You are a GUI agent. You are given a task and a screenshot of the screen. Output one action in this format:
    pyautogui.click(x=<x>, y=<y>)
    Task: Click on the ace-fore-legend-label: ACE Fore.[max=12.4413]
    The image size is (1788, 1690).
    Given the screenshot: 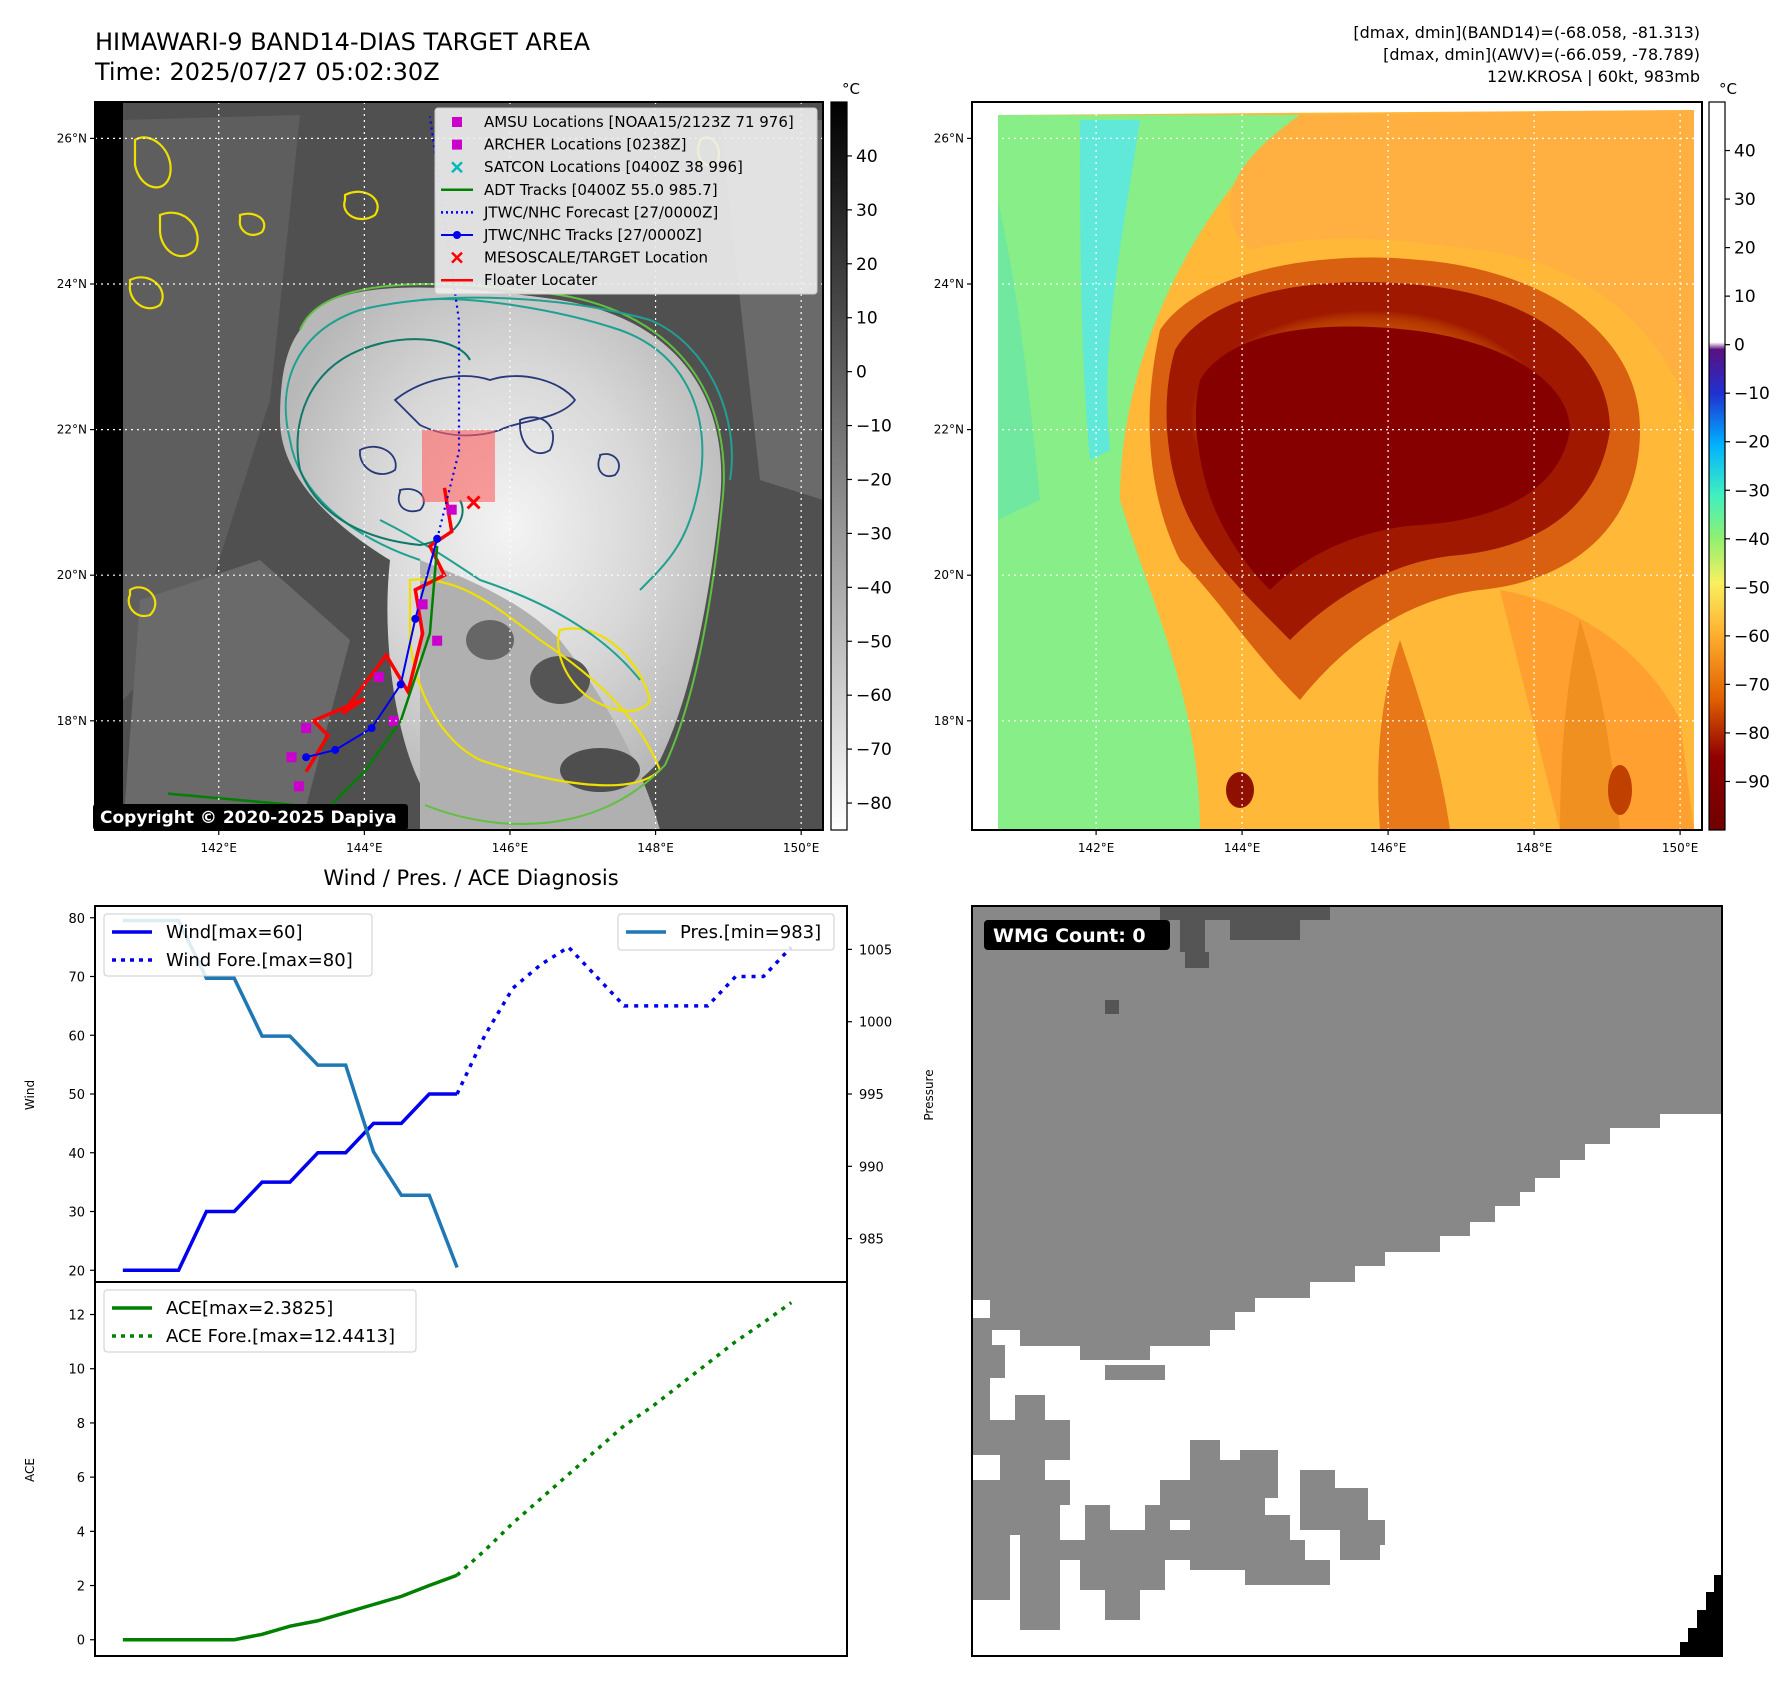 What is the action you would take?
    pyautogui.click(x=280, y=1336)
    